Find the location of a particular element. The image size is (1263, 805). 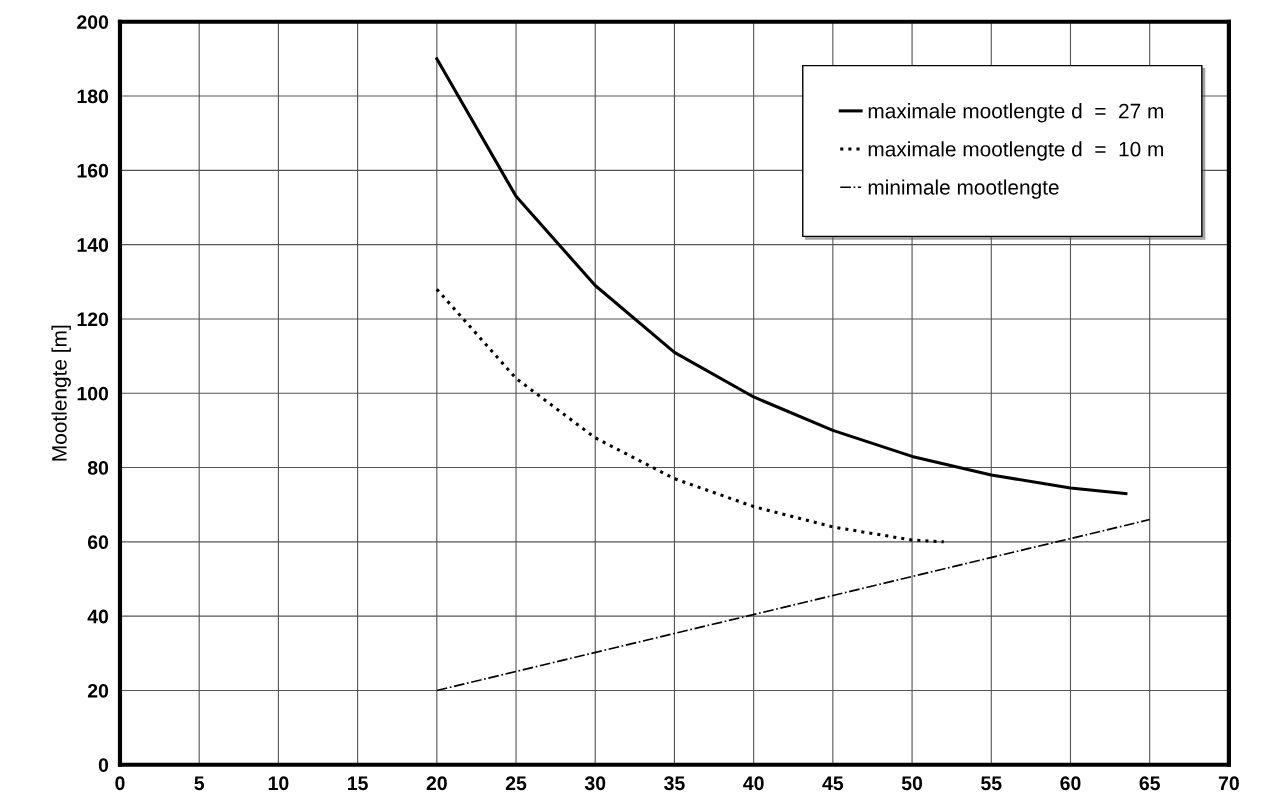

y-tick-label: 200 is located at coordinates (93, 22).